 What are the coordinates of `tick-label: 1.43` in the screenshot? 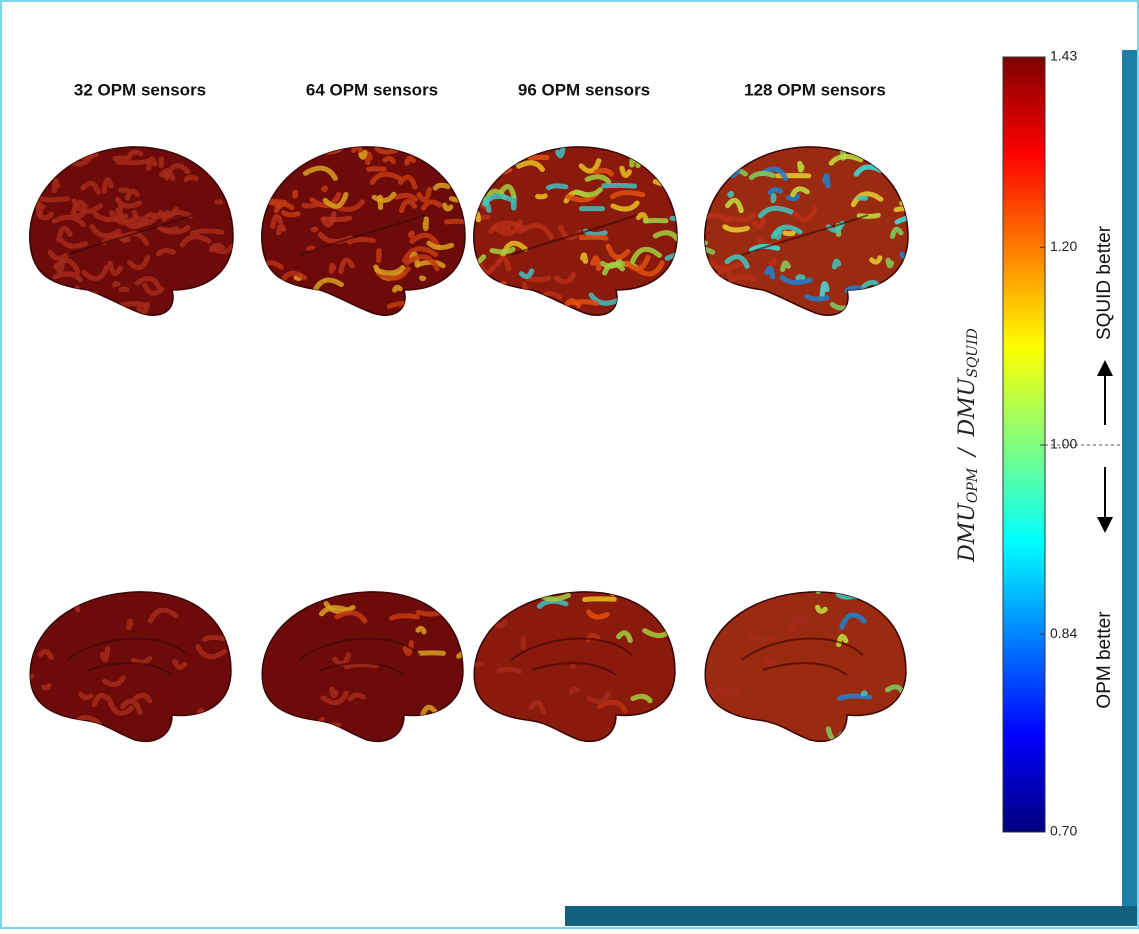 It's located at (1063, 56).